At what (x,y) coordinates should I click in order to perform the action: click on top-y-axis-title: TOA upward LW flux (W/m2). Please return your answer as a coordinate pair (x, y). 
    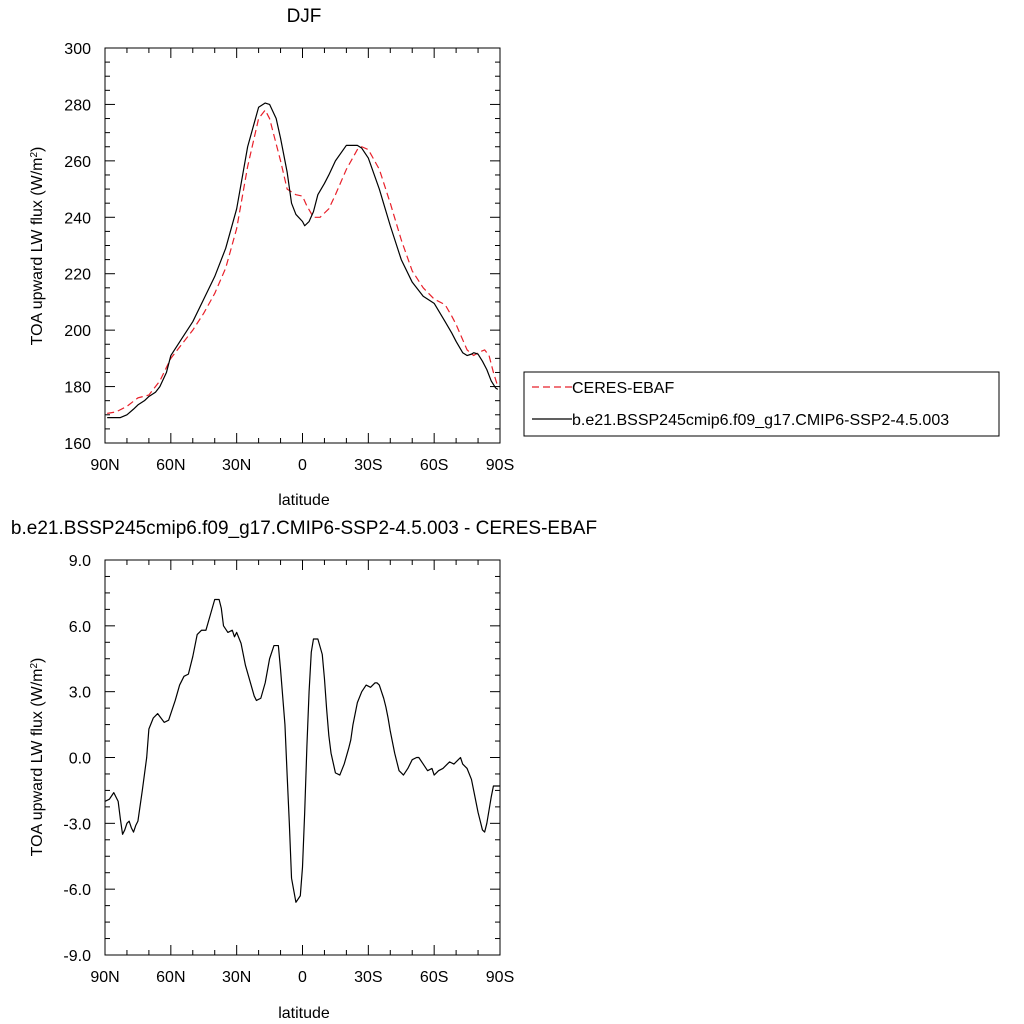
    Looking at the image, I should click on (38, 246).